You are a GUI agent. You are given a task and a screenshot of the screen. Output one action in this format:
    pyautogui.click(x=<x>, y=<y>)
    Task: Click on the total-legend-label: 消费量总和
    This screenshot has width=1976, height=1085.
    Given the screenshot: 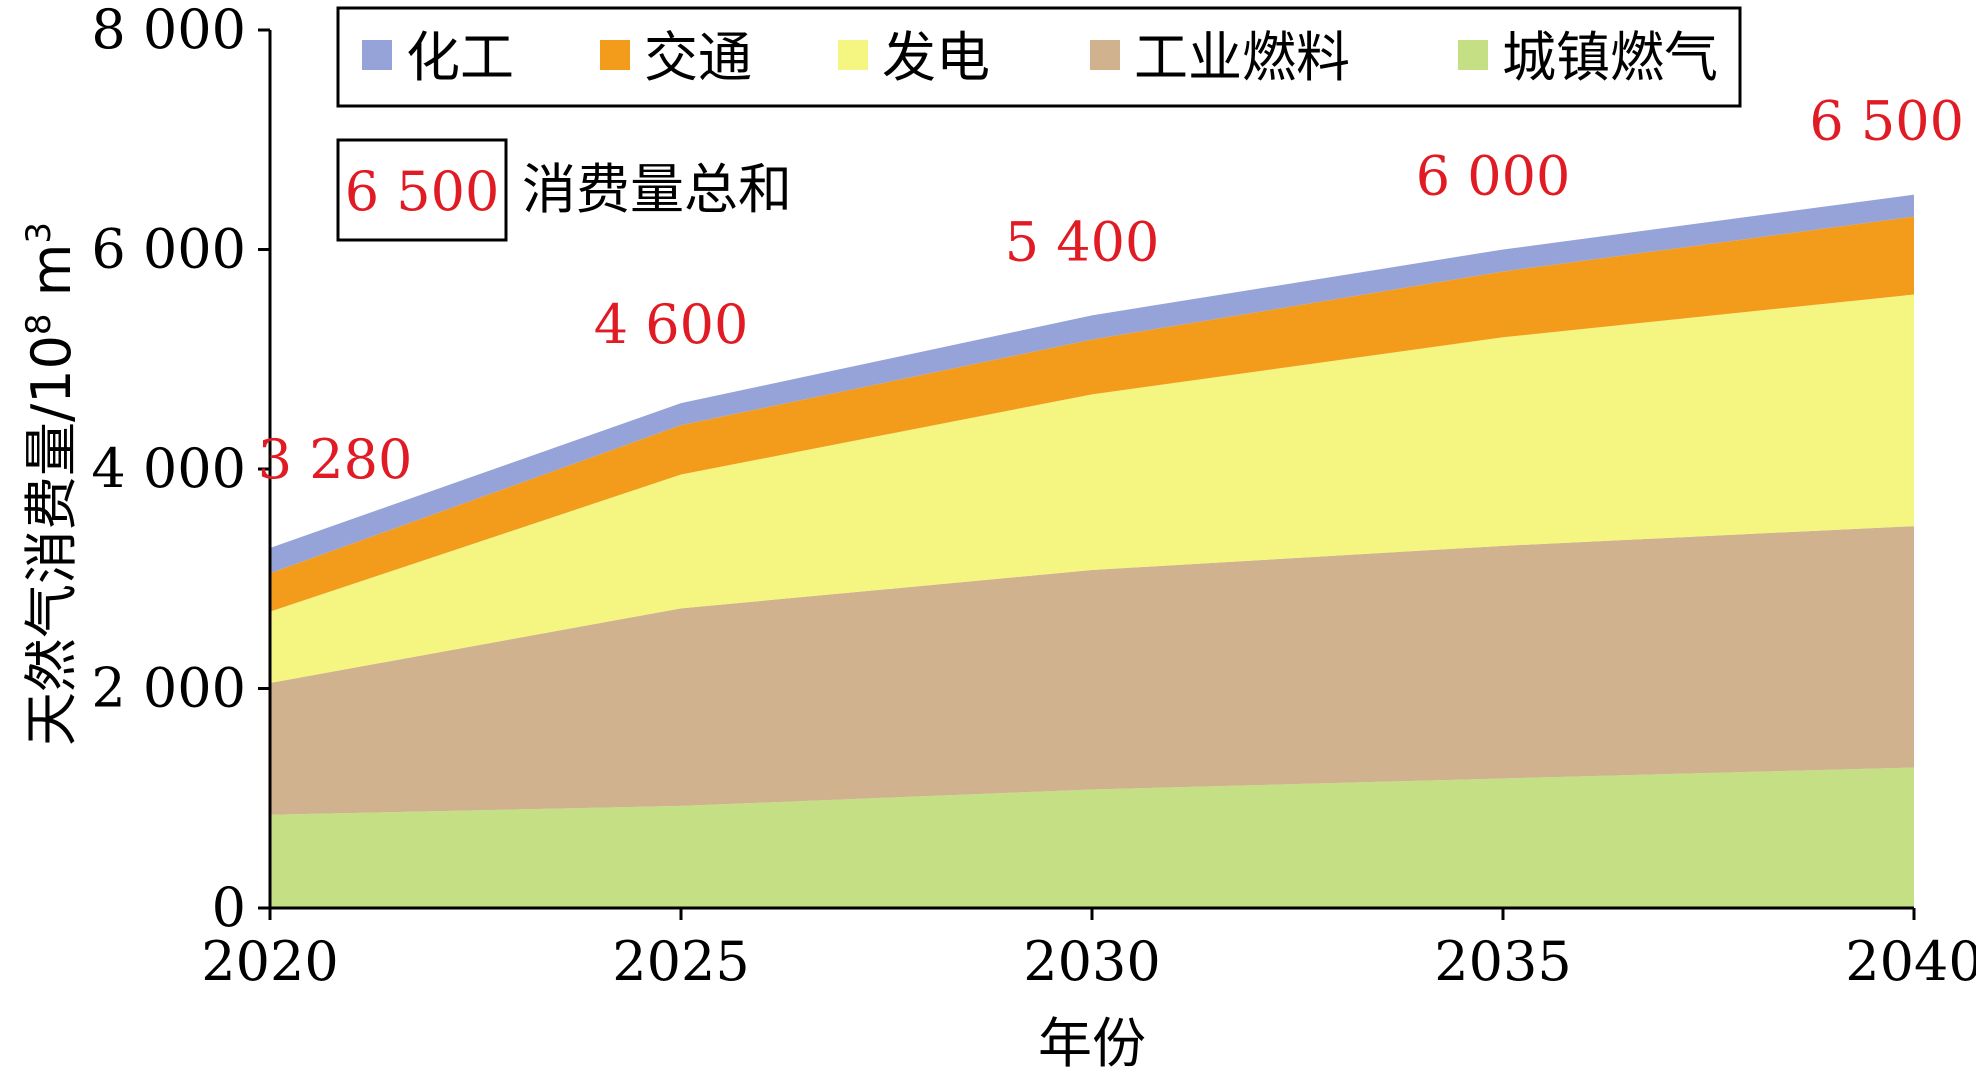 What is the action you would take?
    pyautogui.click(x=657, y=189)
    